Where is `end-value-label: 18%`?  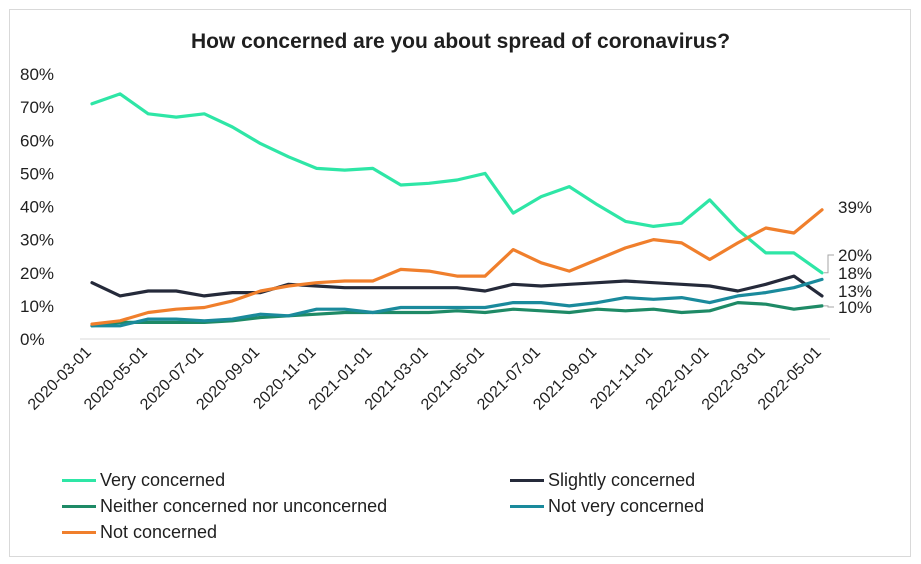 end-value-label: 18% is located at coordinates (855, 273).